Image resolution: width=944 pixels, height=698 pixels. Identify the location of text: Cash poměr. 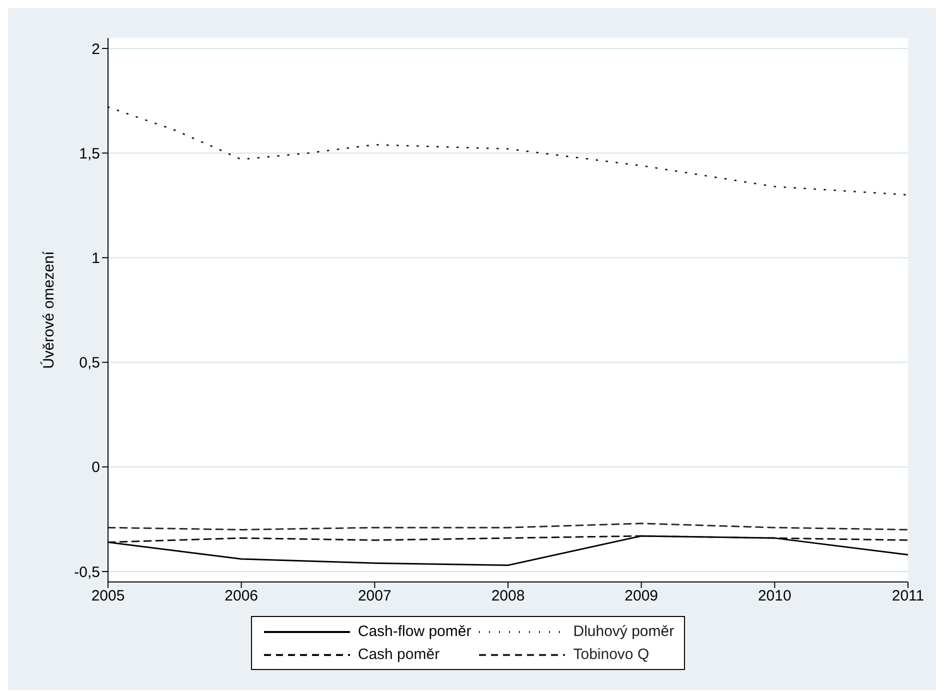
(399, 654).